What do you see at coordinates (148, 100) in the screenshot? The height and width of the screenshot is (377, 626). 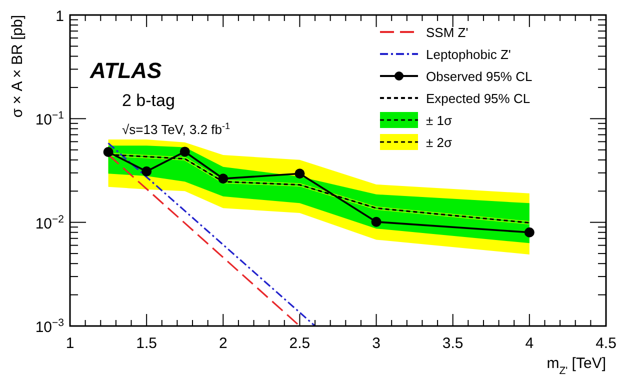 I see `annotation: 2 b-tag` at bounding box center [148, 100].